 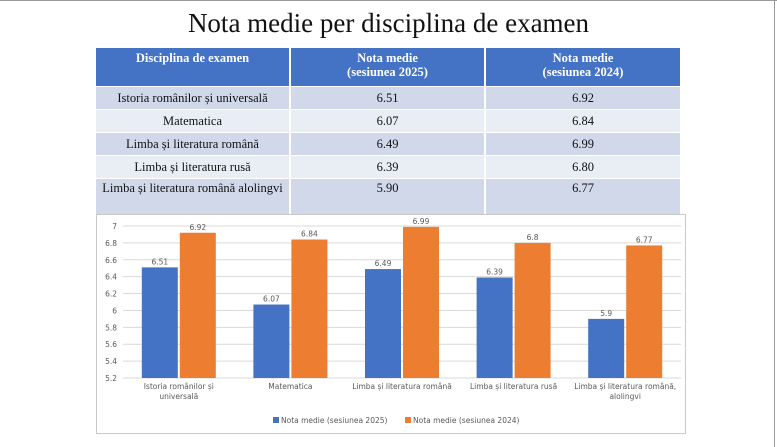 What do you see at coordinates (624, 396) in the screenshot?
I see `x-tick-label: alolingvi` at bounding box center [624, 396].